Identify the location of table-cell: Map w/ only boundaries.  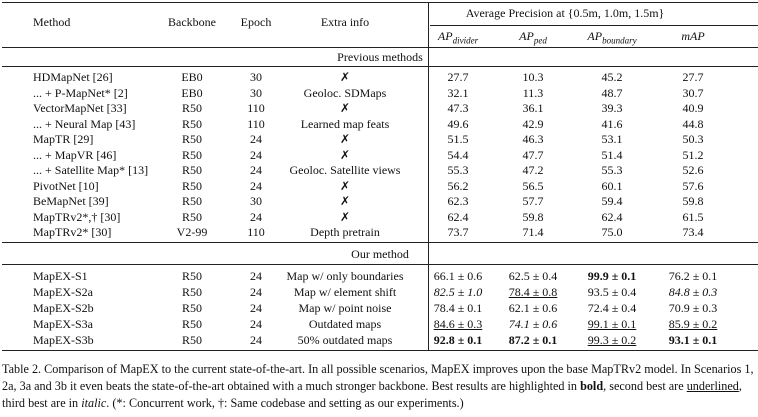
(345, 276).